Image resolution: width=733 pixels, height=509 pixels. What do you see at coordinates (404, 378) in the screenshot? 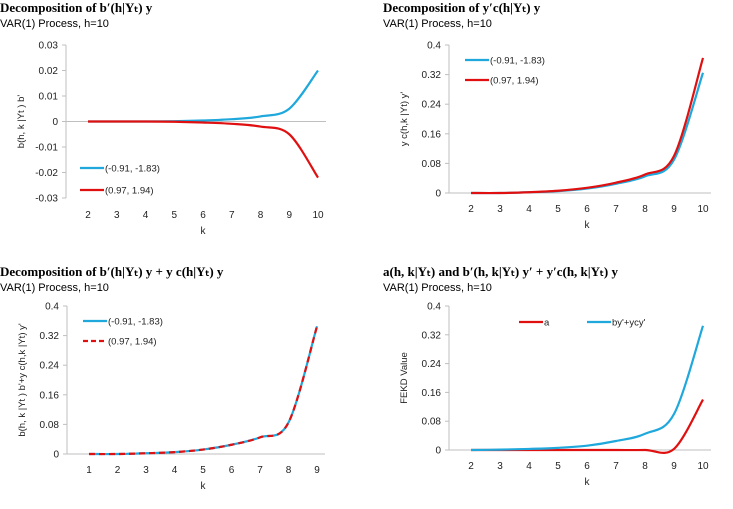
I see `y-axis-label: FEKD Value` at bounding box center [404, 378].